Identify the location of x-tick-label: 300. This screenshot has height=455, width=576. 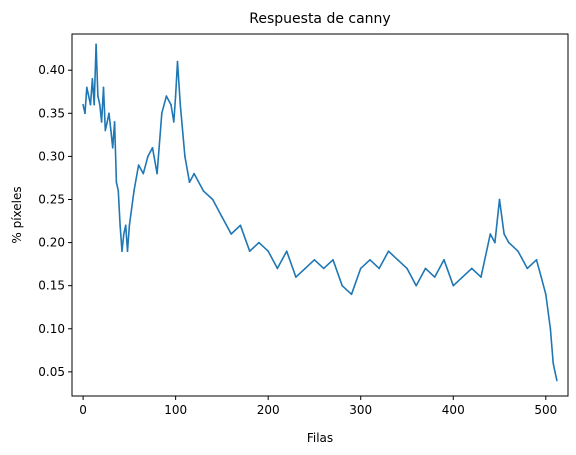
(360, 410).